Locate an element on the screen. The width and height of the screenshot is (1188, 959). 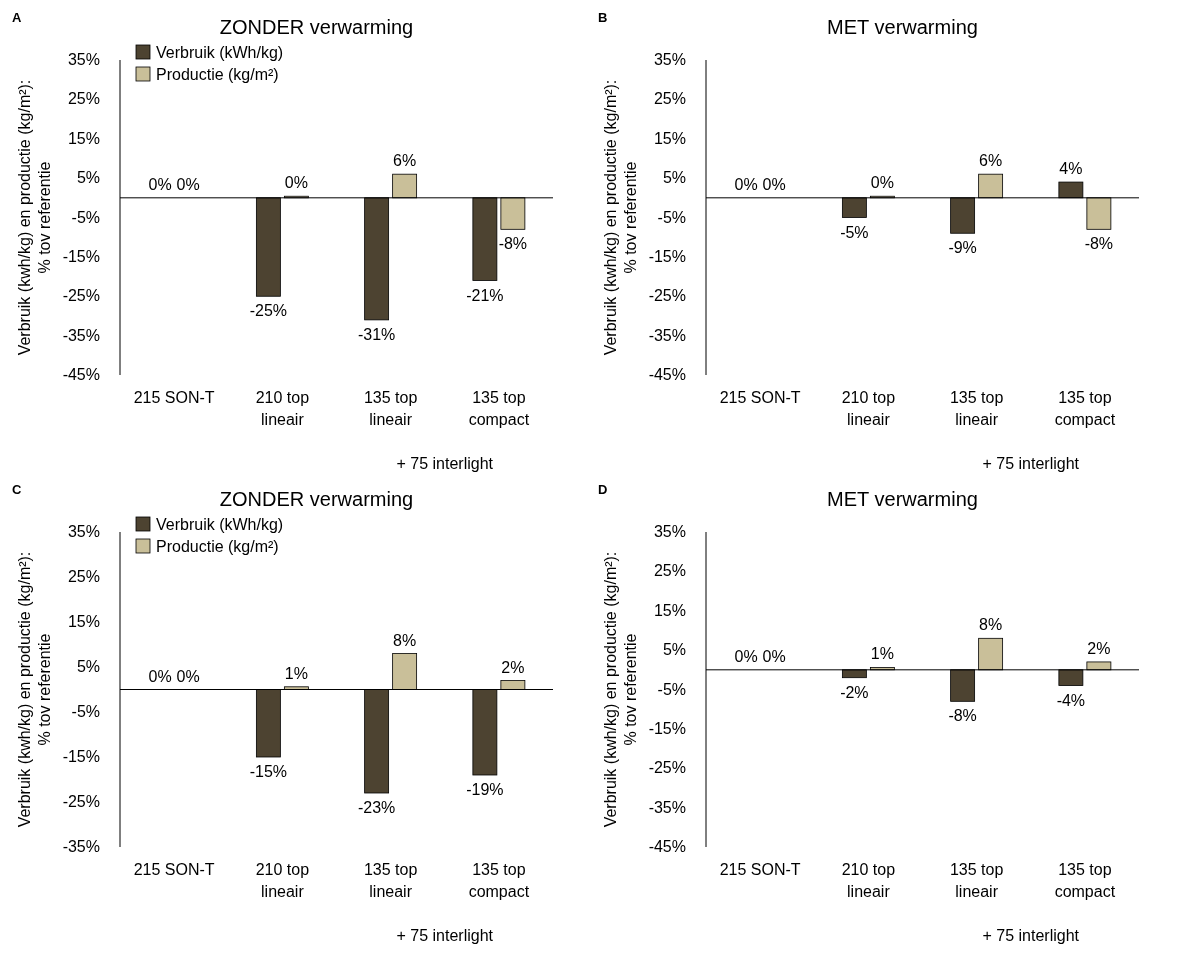
data-label: -23% is located at coordinates (376, 807).